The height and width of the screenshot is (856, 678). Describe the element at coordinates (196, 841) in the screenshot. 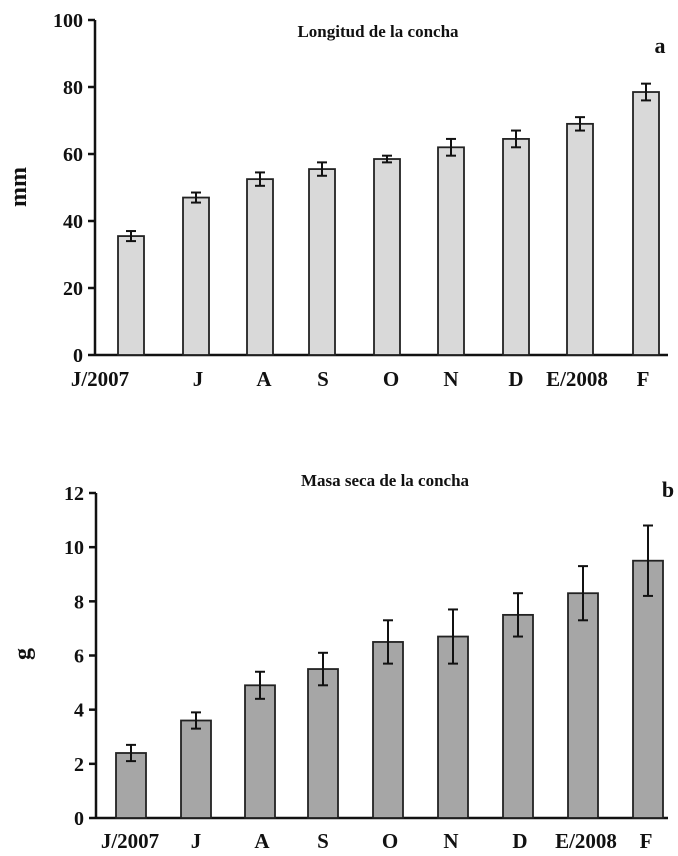

I see `panel-b-category-label: J` at that location.